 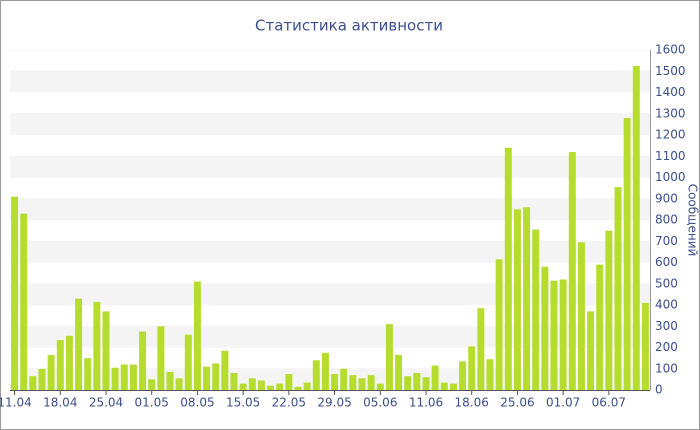 What do you see at coordinates (670, 156) in the screenshot?
I see `y-tick-label: 1100` at bounding box center [670, 156].